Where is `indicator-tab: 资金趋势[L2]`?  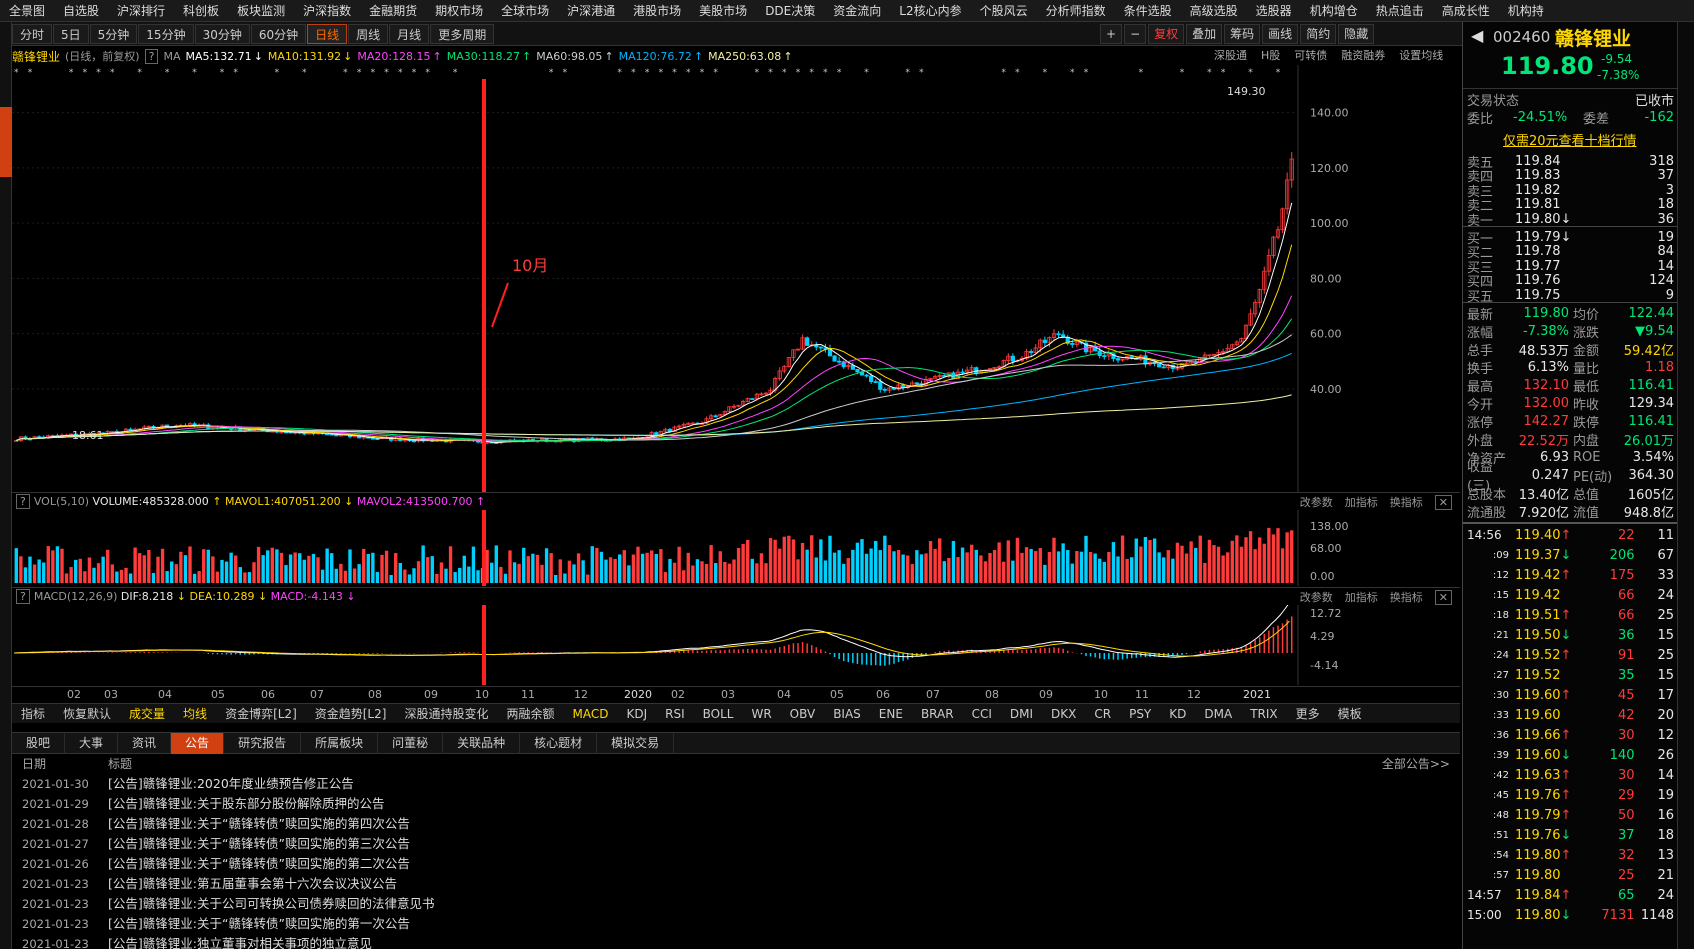
indicator-tab: 资金趋势[L2] is located at coordinates (350, 714).